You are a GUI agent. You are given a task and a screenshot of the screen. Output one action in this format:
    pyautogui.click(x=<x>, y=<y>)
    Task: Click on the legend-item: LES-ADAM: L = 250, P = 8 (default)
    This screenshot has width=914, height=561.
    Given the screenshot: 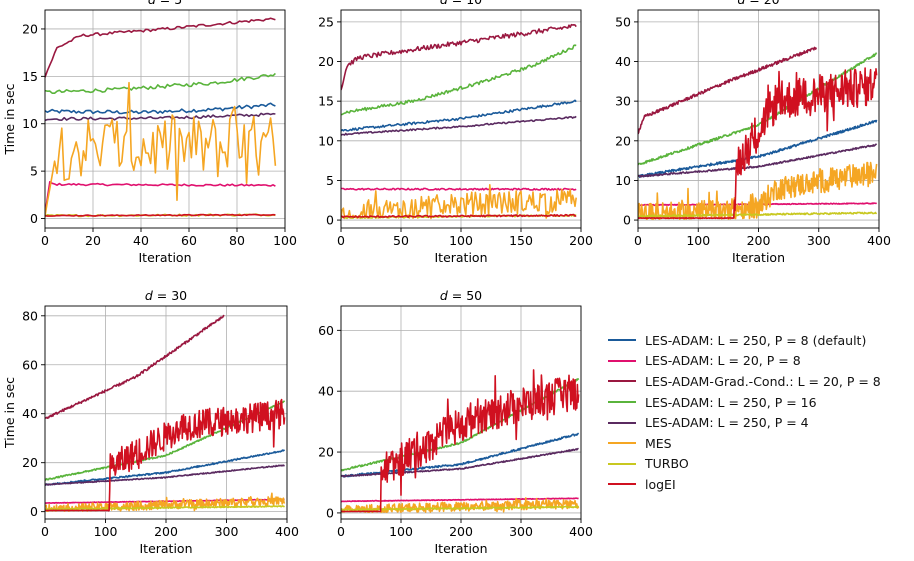 What is the action you would take?
    pyautogui.click(x=758, y=340)
    